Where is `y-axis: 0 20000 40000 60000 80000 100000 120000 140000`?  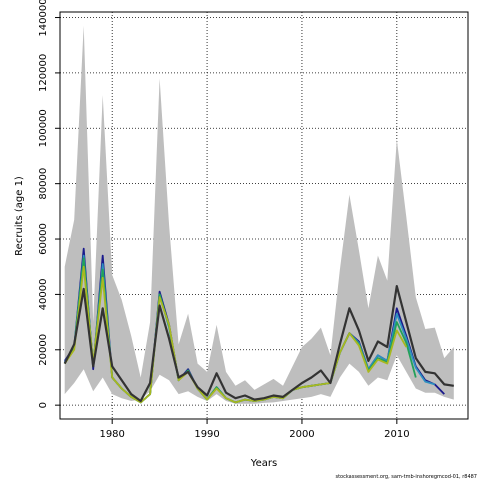 y-axis: 0 20000 40000 60000 80000 100000 120000 140000 is located at coordinates (49, 204).